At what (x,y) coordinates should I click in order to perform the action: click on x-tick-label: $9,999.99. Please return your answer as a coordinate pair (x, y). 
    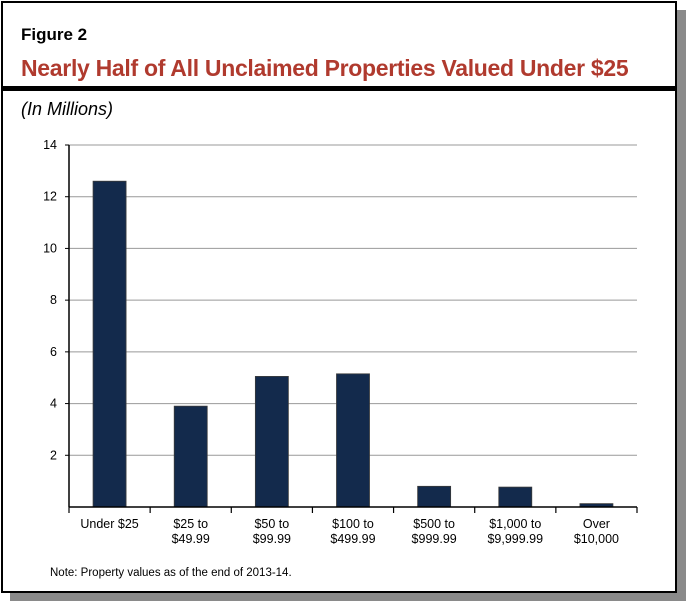
    Looking at the image, I should click on (515, 539).